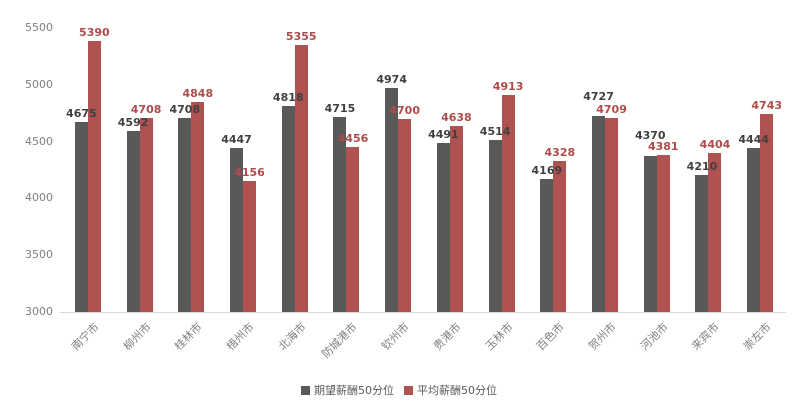  I want to click on legend-item-expected-salary: 期望薪酬50分位, so click(347, 390).